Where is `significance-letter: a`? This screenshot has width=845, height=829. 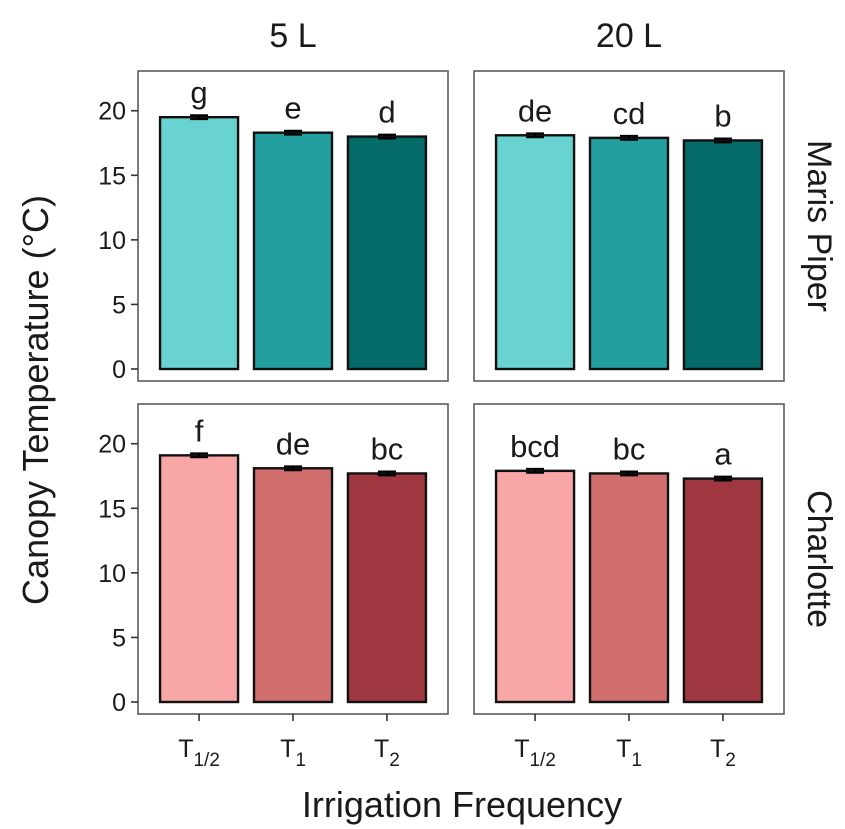 significance-letter: a is located at coordinates (723, 454).